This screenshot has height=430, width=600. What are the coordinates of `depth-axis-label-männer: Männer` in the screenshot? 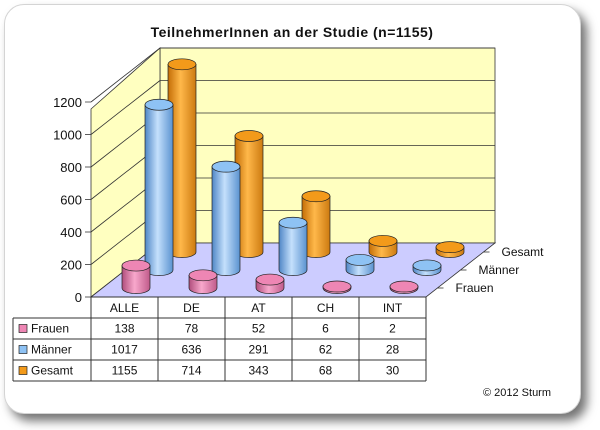 It's located at (499, 270).